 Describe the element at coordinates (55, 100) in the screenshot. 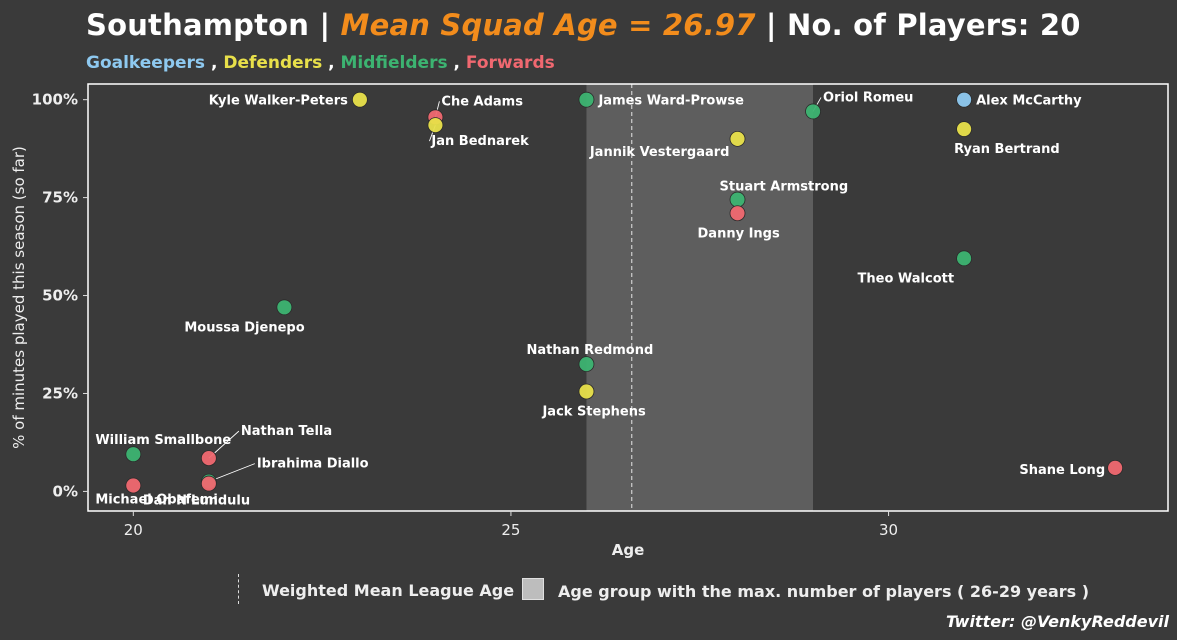

I see `y-tick-label: 100%` at that location.